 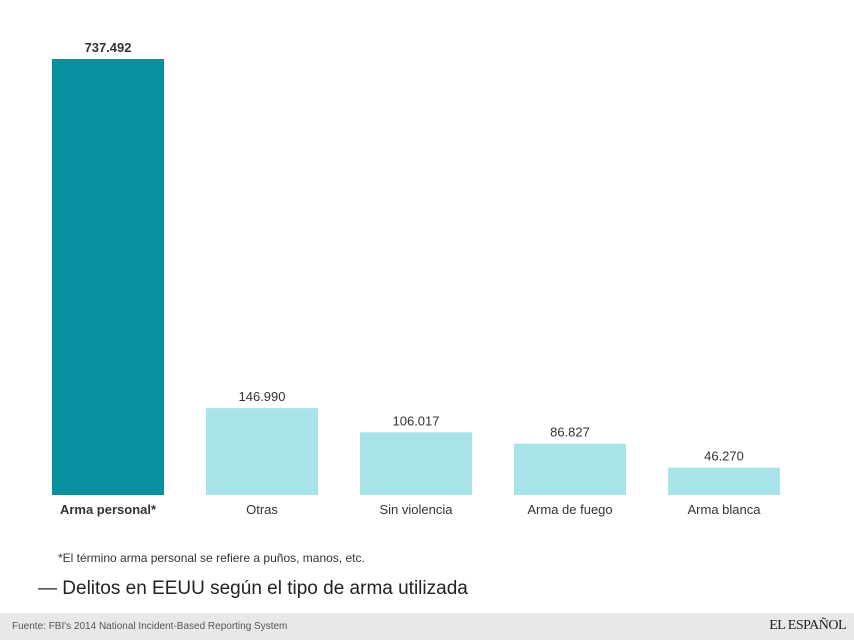 I want to click on value-label: 737.492, so click(x=108, y=47).